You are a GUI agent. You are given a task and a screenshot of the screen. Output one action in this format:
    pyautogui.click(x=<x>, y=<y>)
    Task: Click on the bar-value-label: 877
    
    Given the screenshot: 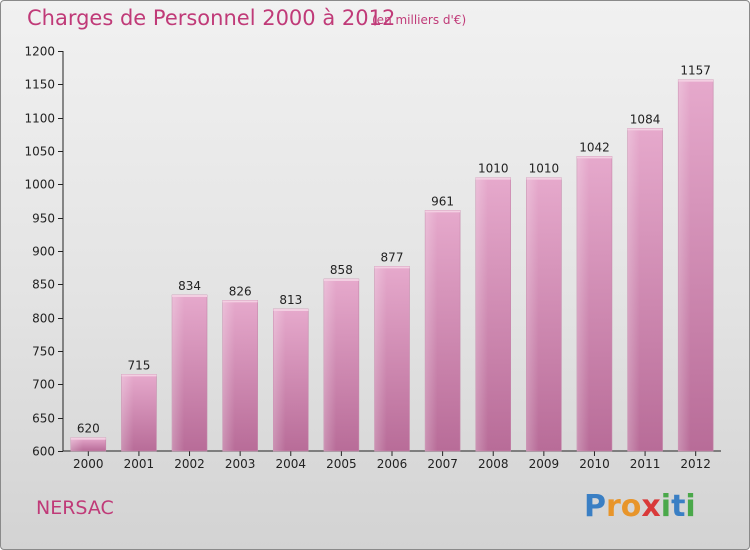 What is the action you would take?
    pyautogui.click(x=392, y=257)
    